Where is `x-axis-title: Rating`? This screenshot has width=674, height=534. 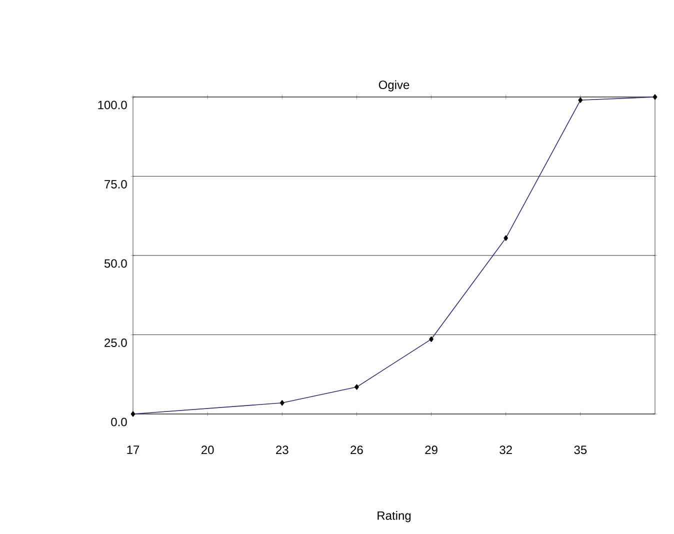 x-axis-title: Rating is located at coordinates (394, 516).